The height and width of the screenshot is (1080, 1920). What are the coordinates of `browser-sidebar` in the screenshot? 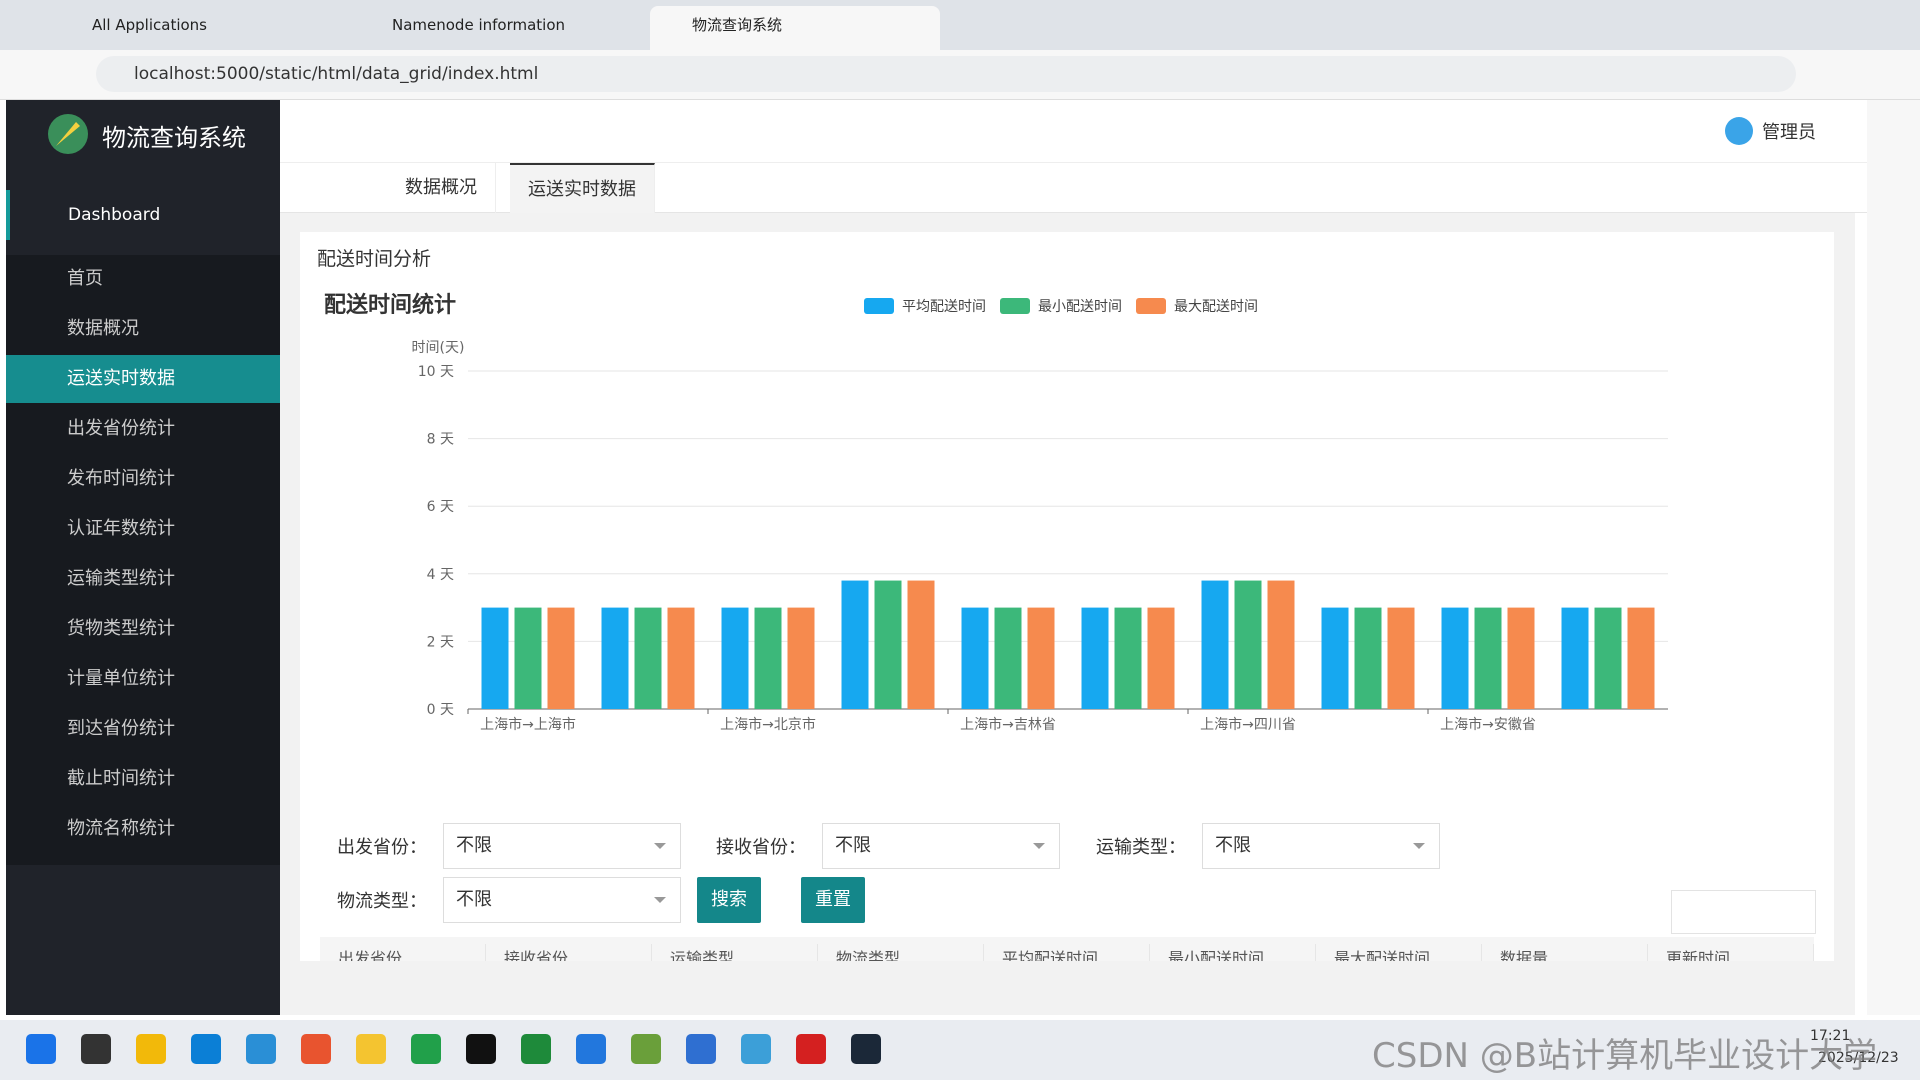 It's located at (1893, 557).